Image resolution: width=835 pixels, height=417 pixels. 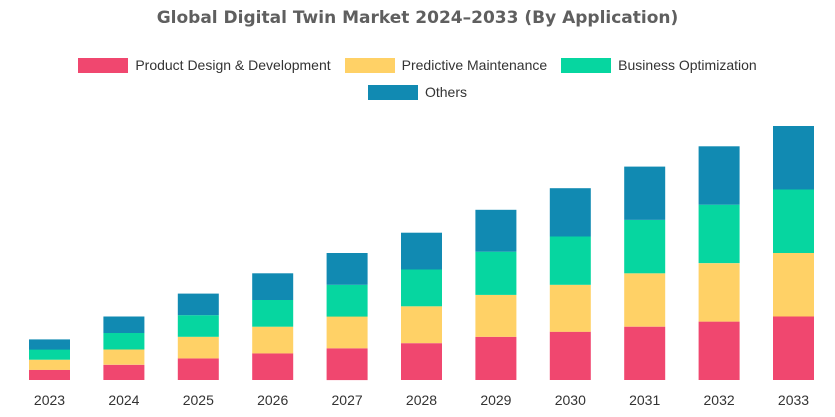 I want to click on bar-2023-others, so click(x=49, y=344).